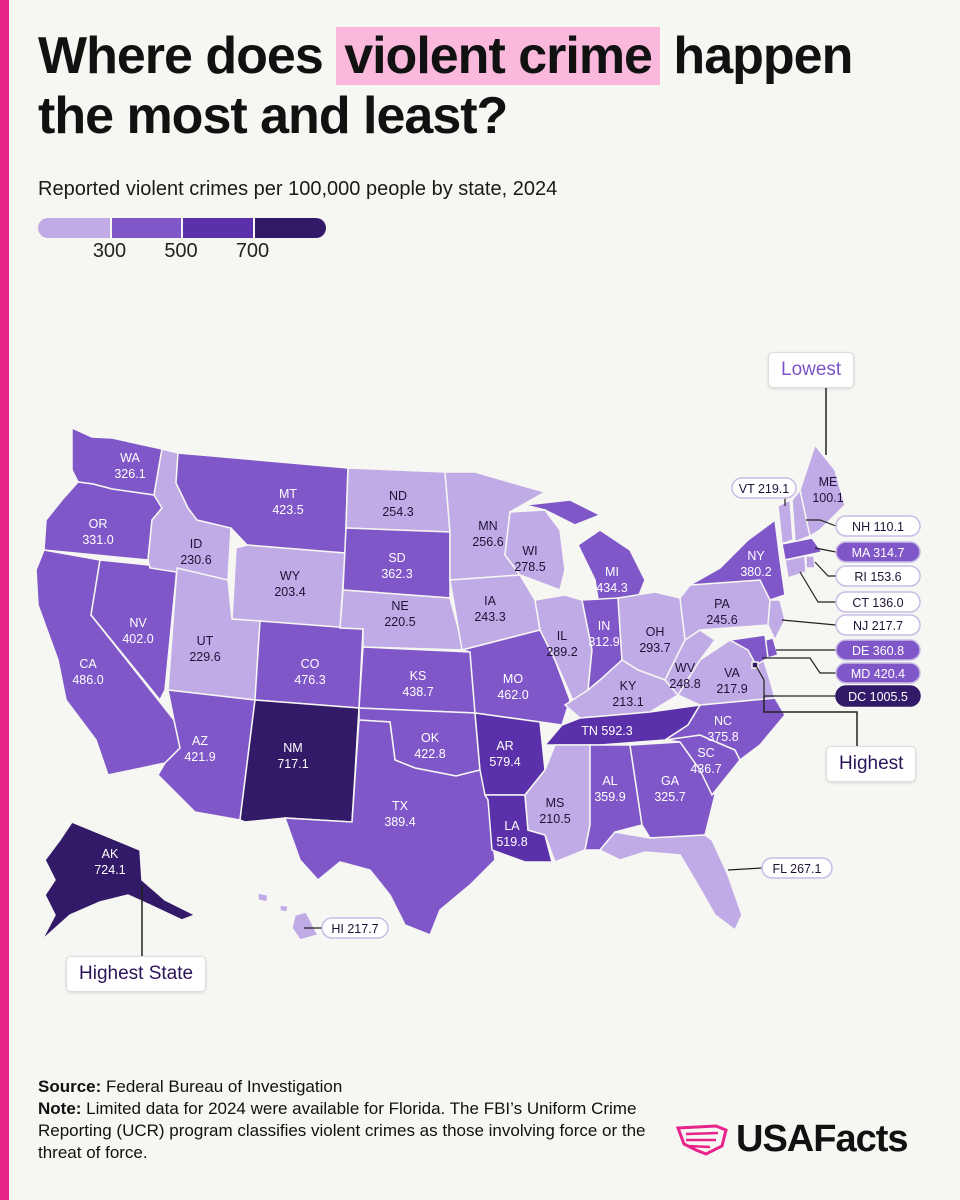 The width and height of the screenshot is (960, 1200). Describe the element at coordinates (797, 869) in the screenshot. I see `callout-label-fl: FL 267.1` at that location.